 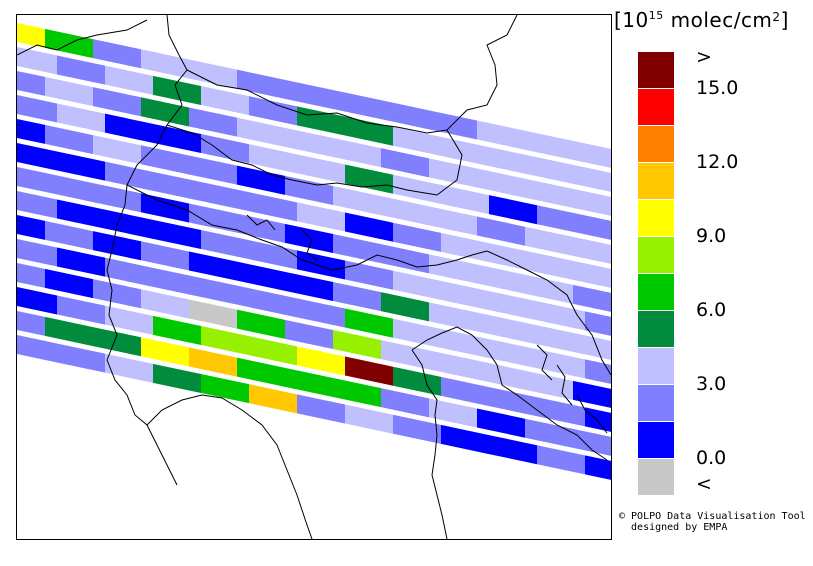 What do you see at coordinates (656, 15) in the screenshot?
I see `legend-title-exponent: 15` at bounding box center [656, 15].